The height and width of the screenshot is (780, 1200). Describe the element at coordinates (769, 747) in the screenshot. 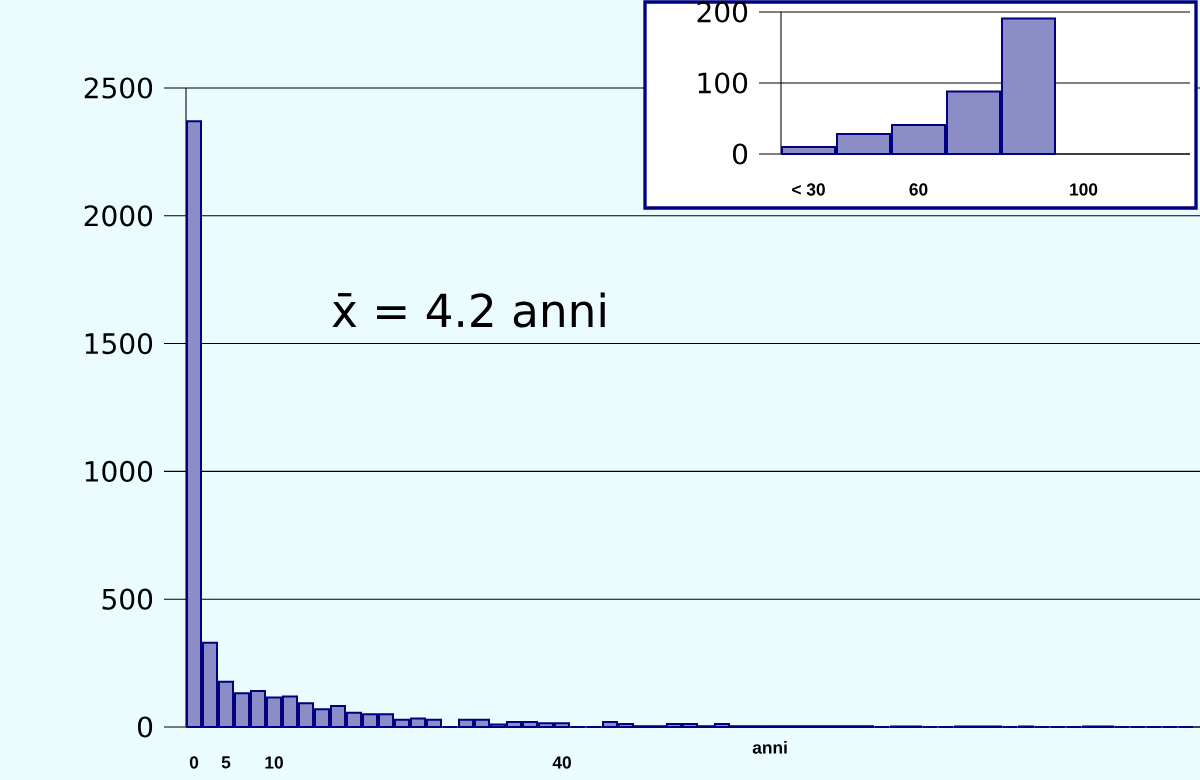

I see `x-axis-title: anni` at that location.